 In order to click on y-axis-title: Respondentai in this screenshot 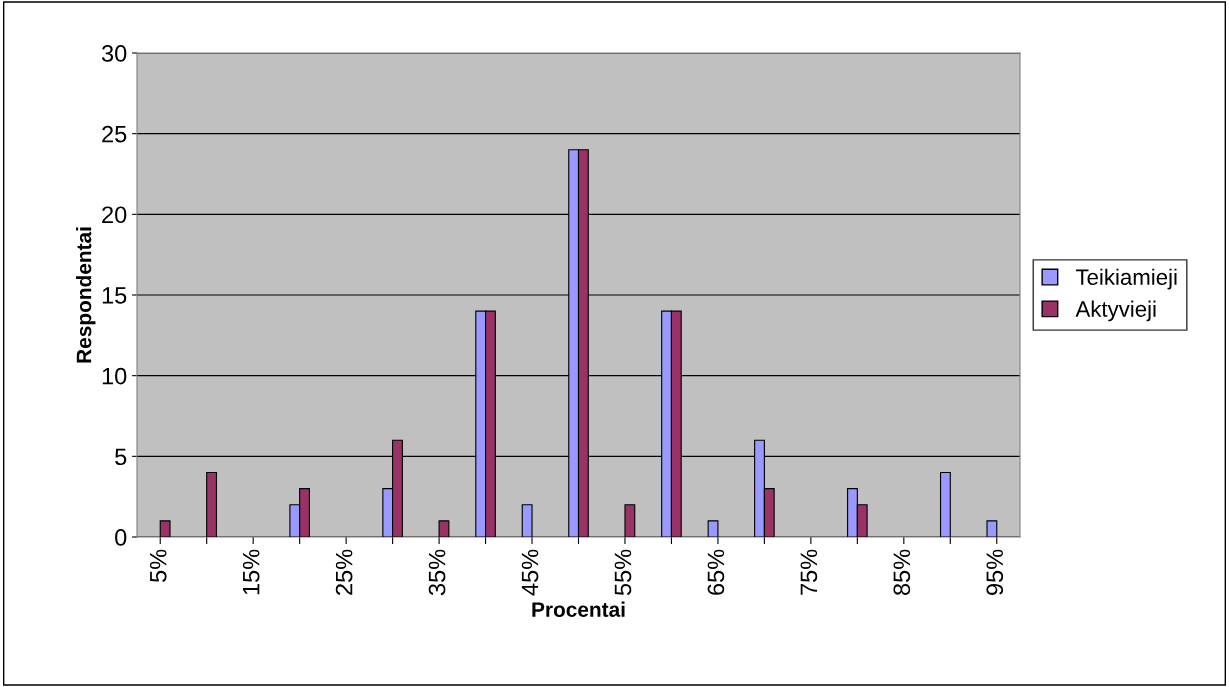, I will do `click(86, 295)`.